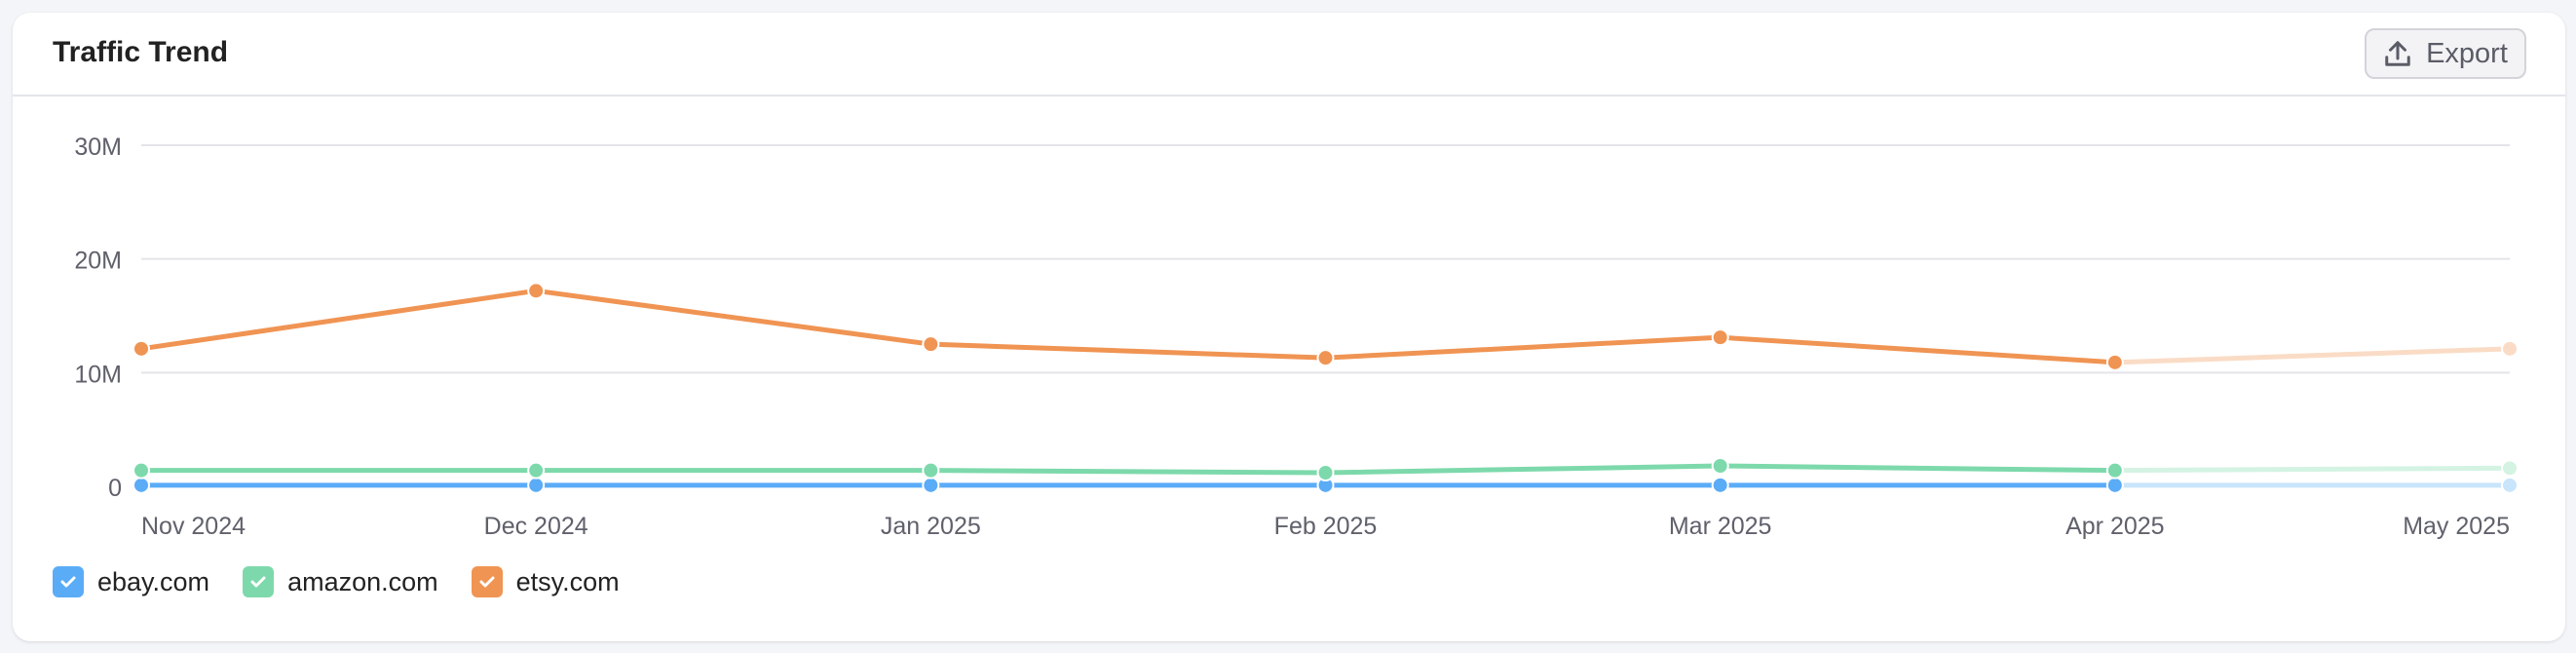 The height and width of the screenshot is (653, 2576). I want to click on x-tick-label: Nov 2024, so click(193, 526).